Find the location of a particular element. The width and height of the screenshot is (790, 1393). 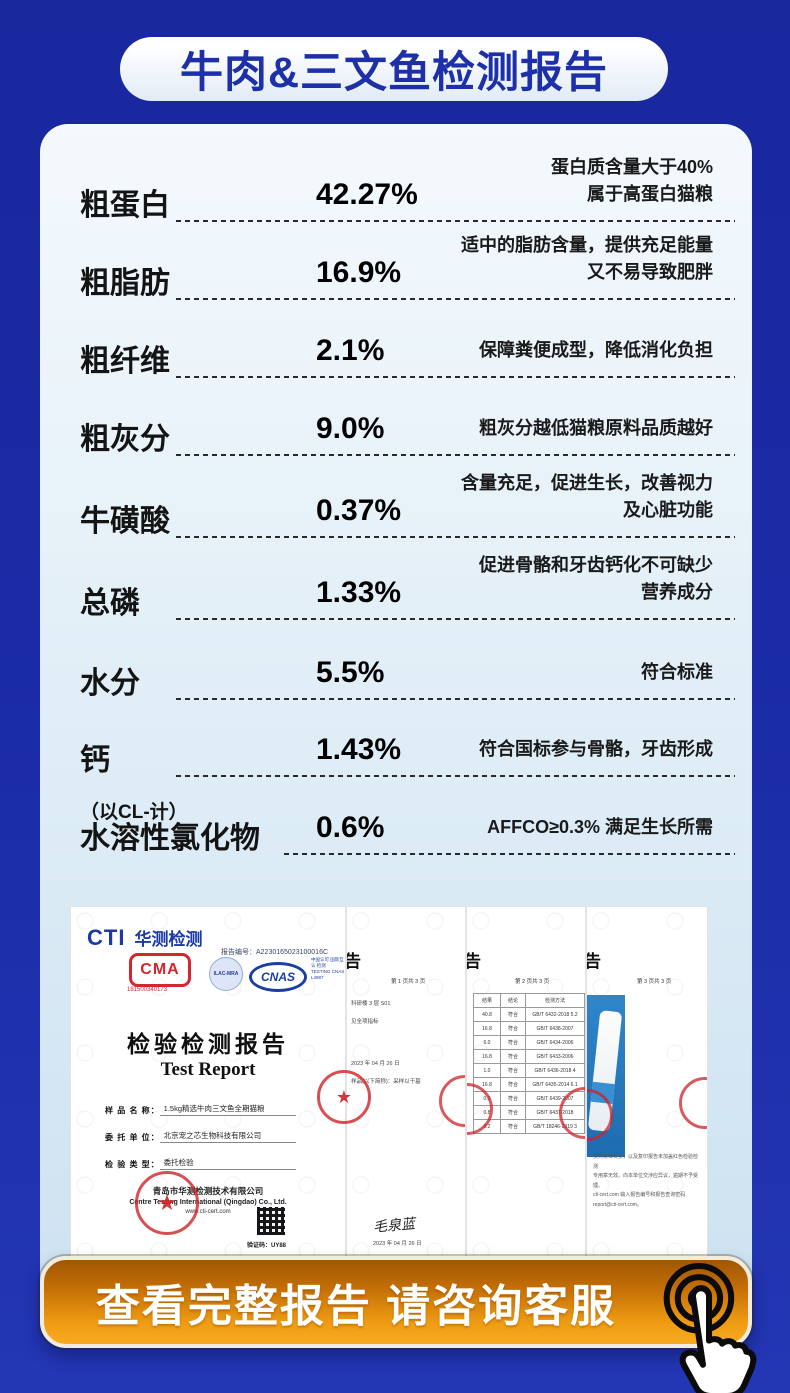

view-report-label: 查看完整报告 请咨询客服 is located at coordinates (356, 1306).